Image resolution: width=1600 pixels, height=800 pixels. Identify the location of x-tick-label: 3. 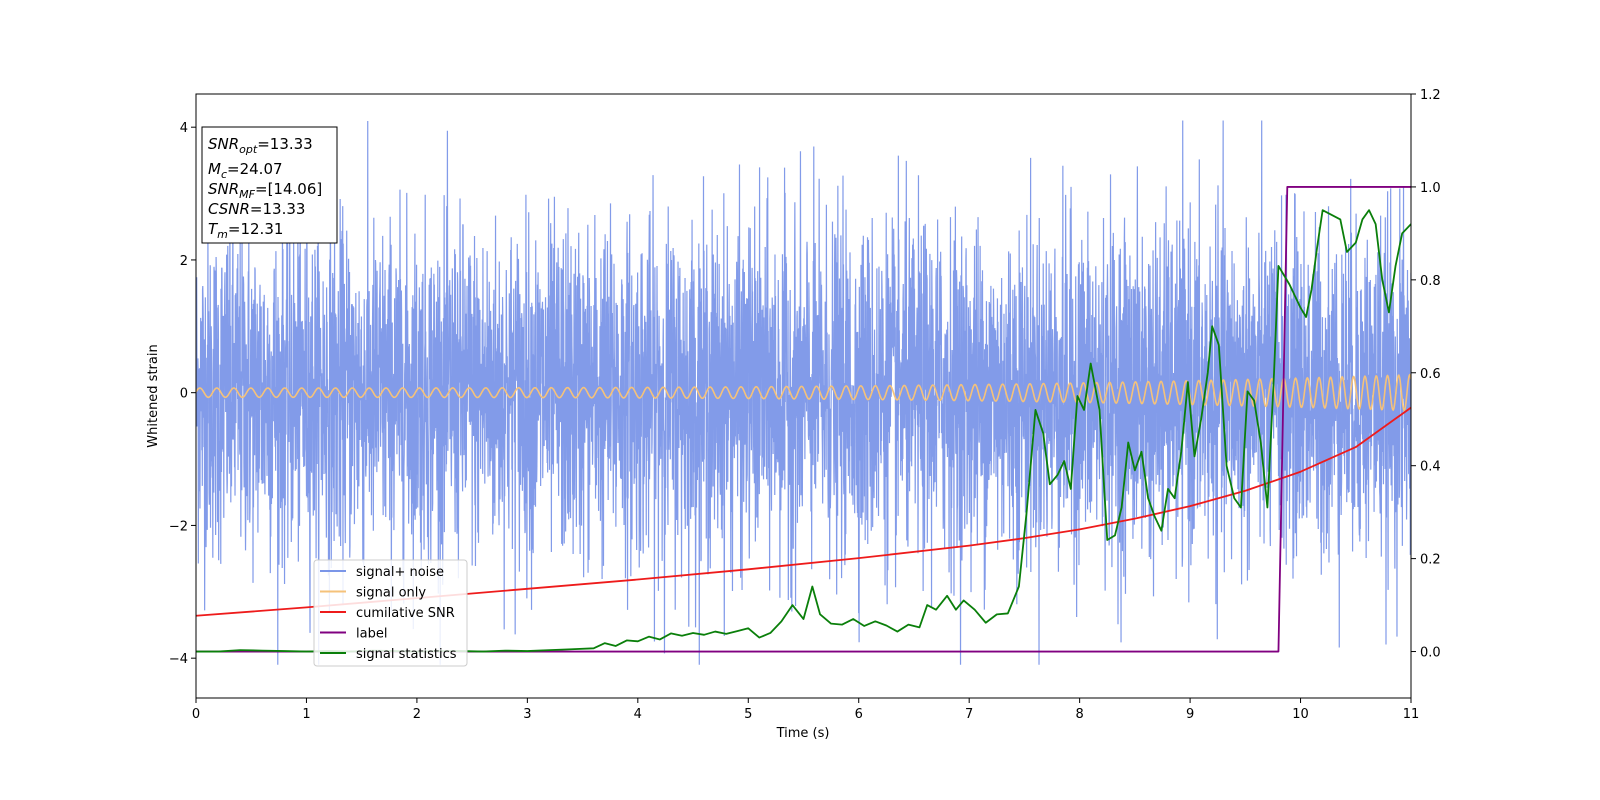
(527, 714).